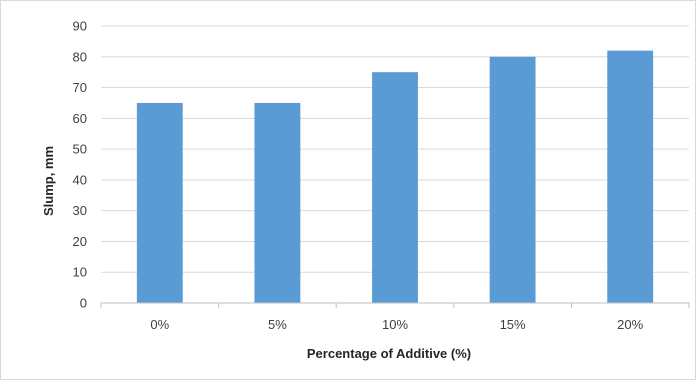 This screenshot has height=381, width=696. What do you see at coordinates (277, 202) in the screenshot?
I see `bar-5pct` at bounding box center [277, 202].